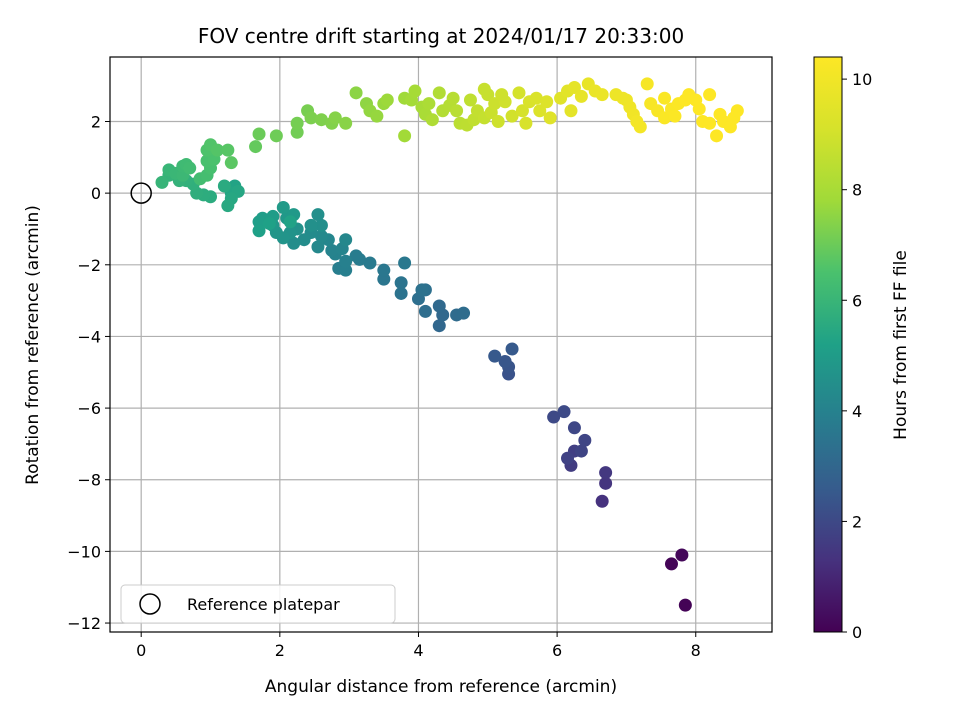  I want to click on y-tick-label: 0, so click(96, 193).